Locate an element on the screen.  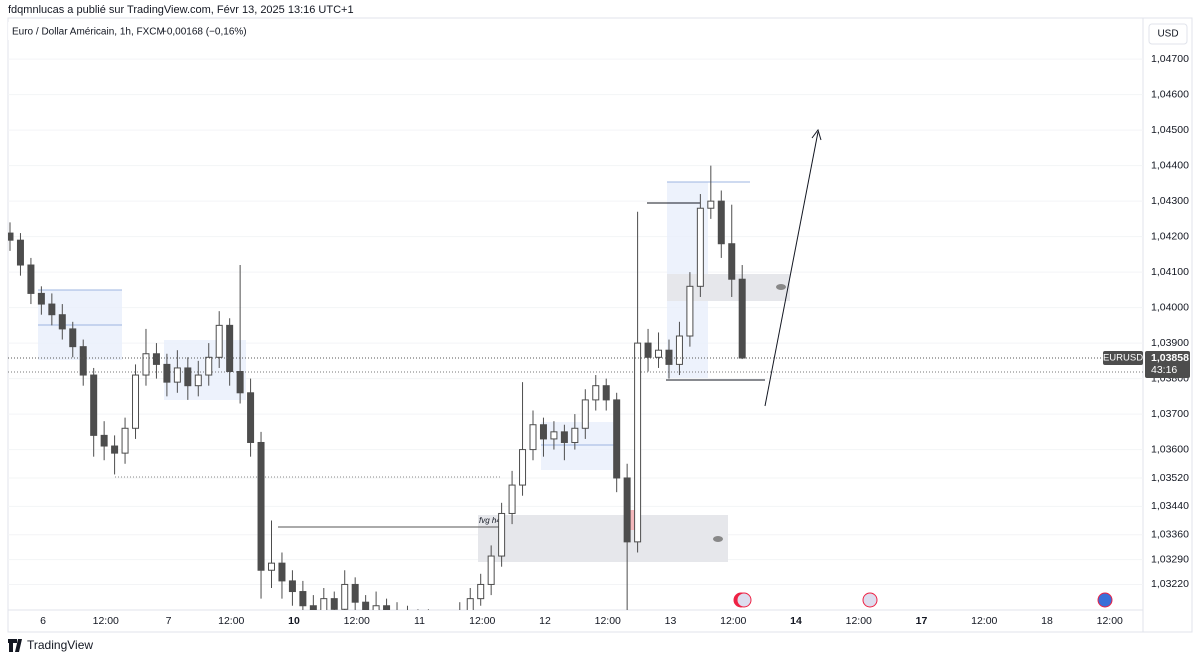
symbol-label: EURUSD is located at coordinates (1123, 358).